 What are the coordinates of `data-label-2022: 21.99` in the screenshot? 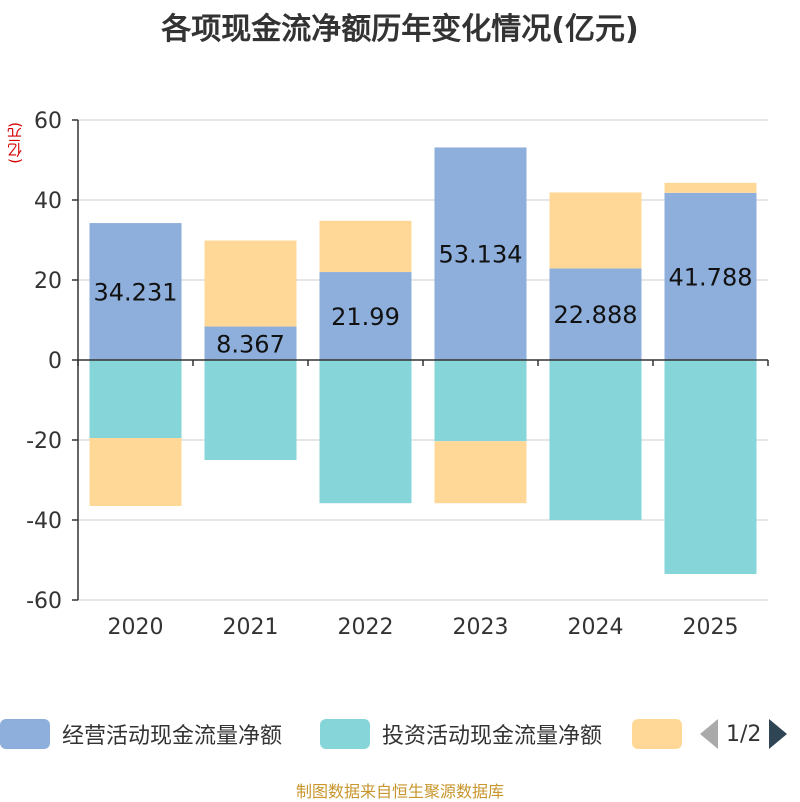 It's located at (365, 317).